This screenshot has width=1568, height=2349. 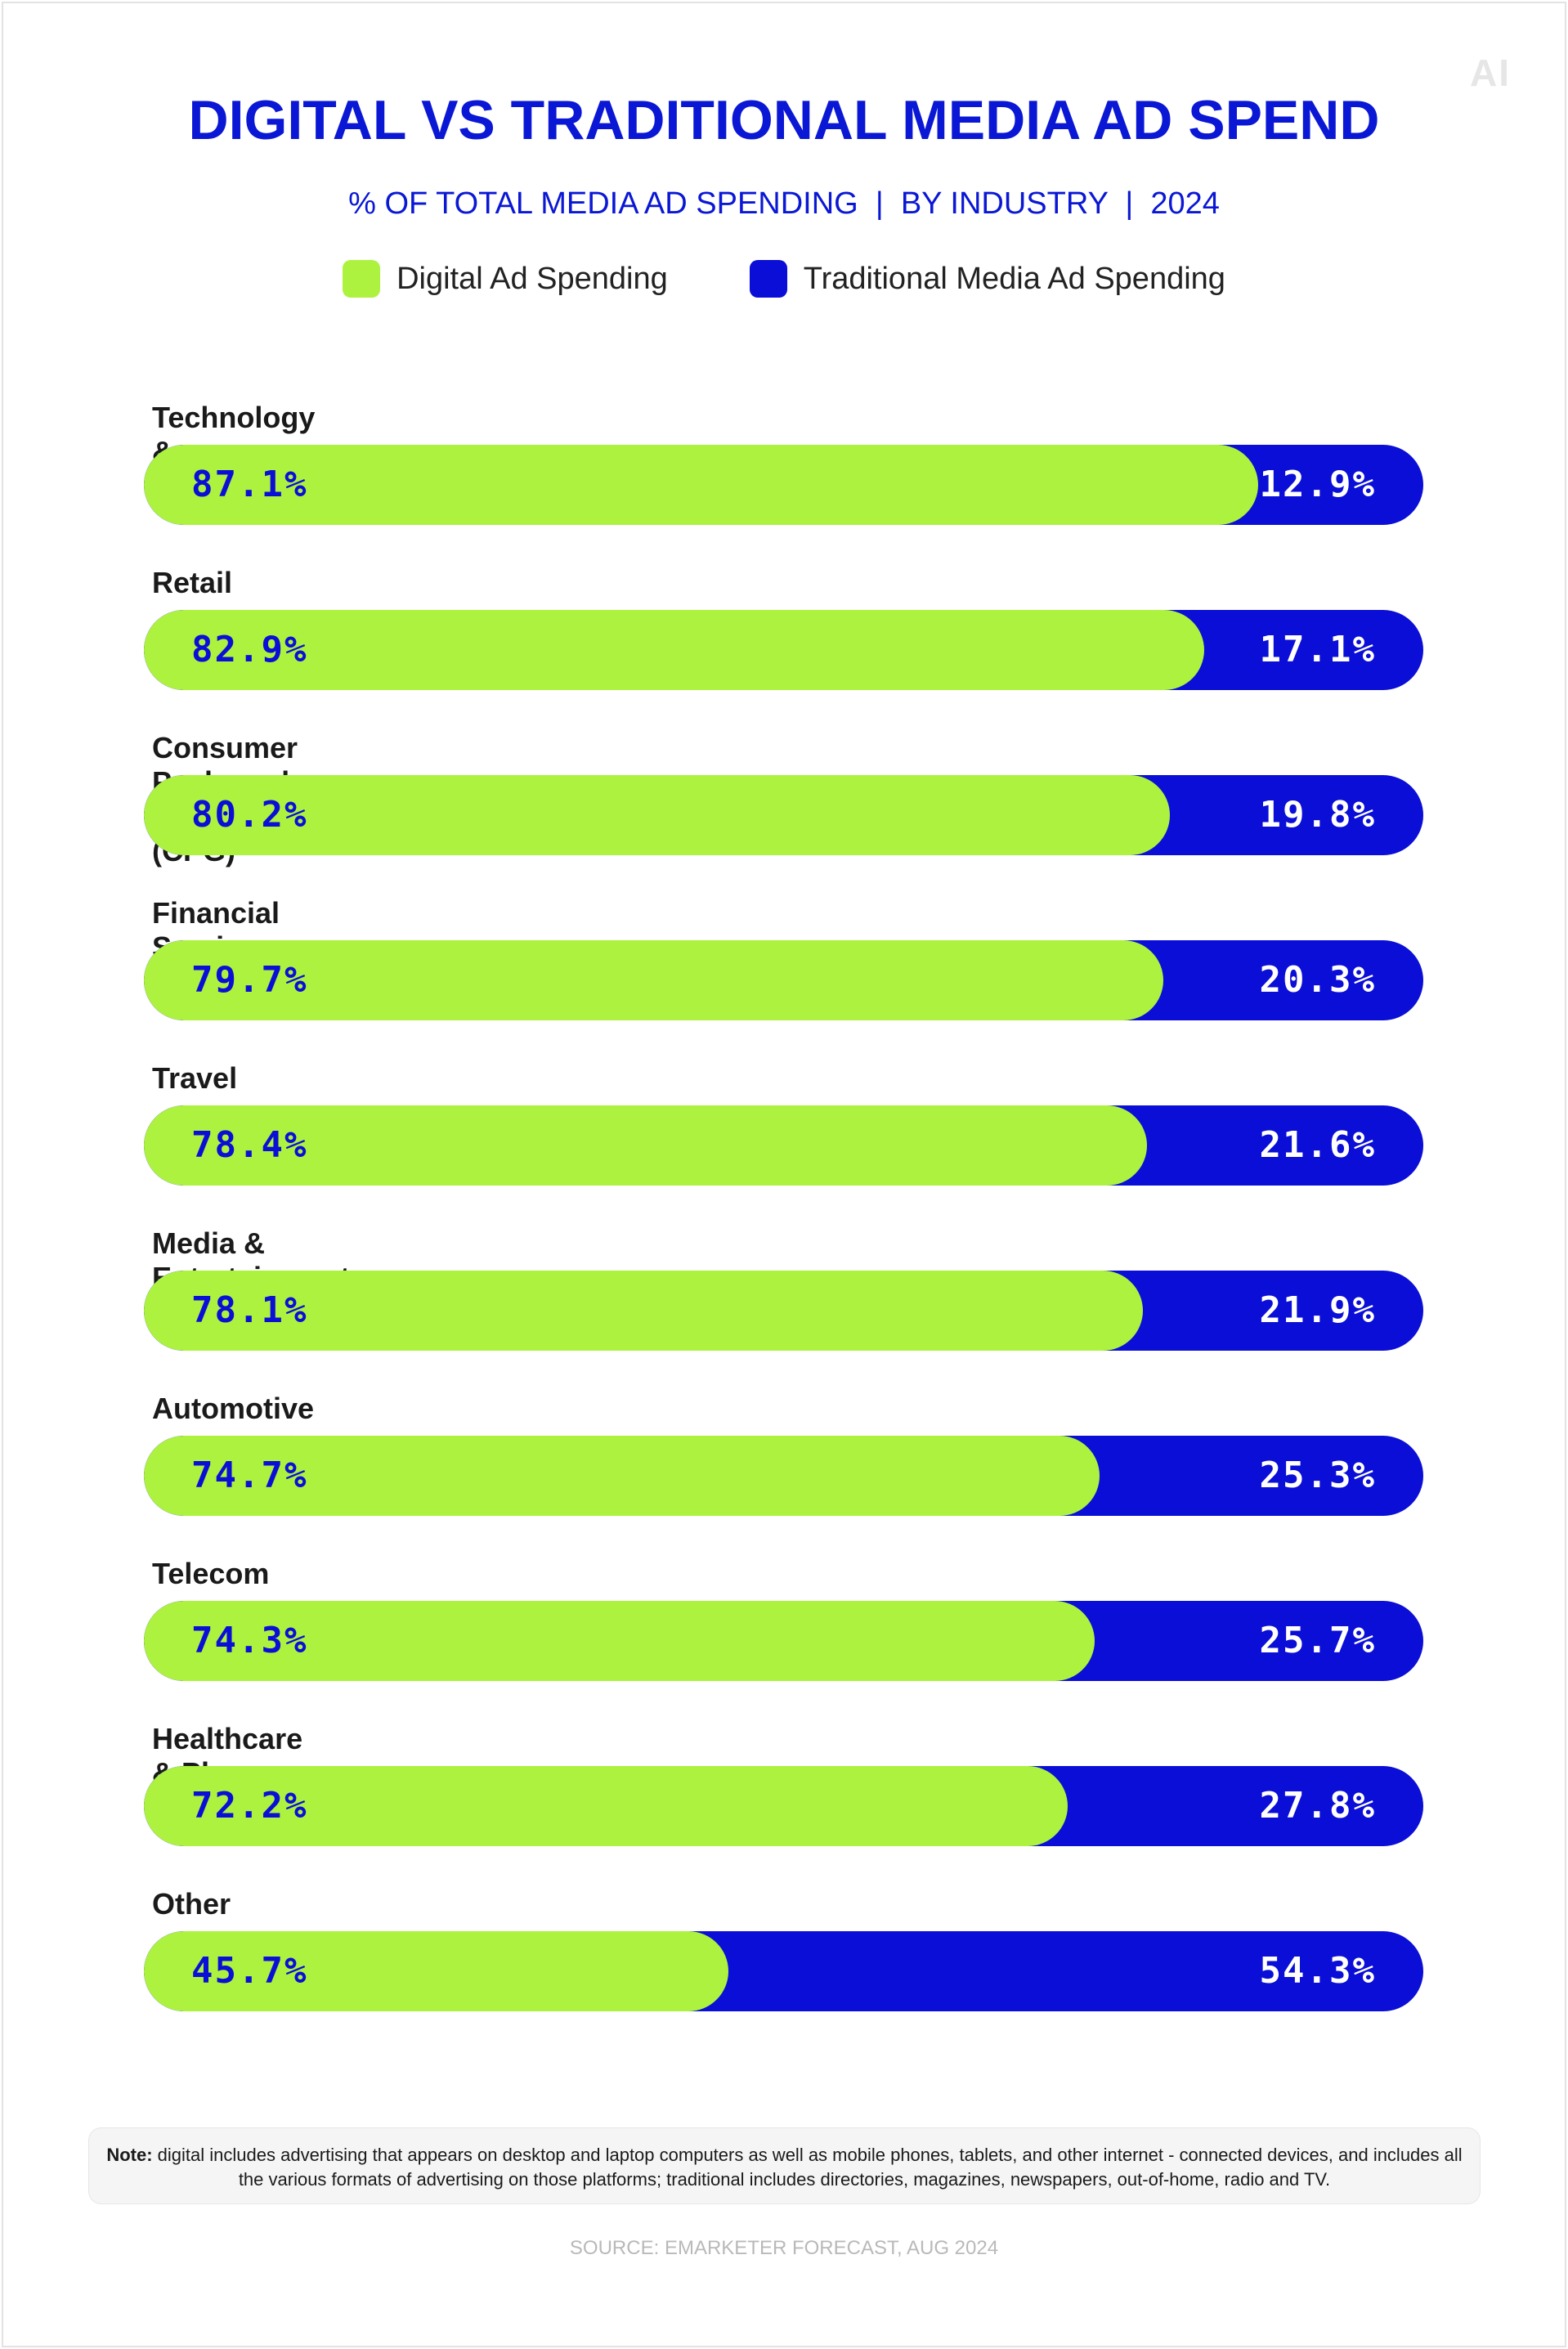 I want to click on value-label-traditional: 20.3%, so click(x=1317, y=980).